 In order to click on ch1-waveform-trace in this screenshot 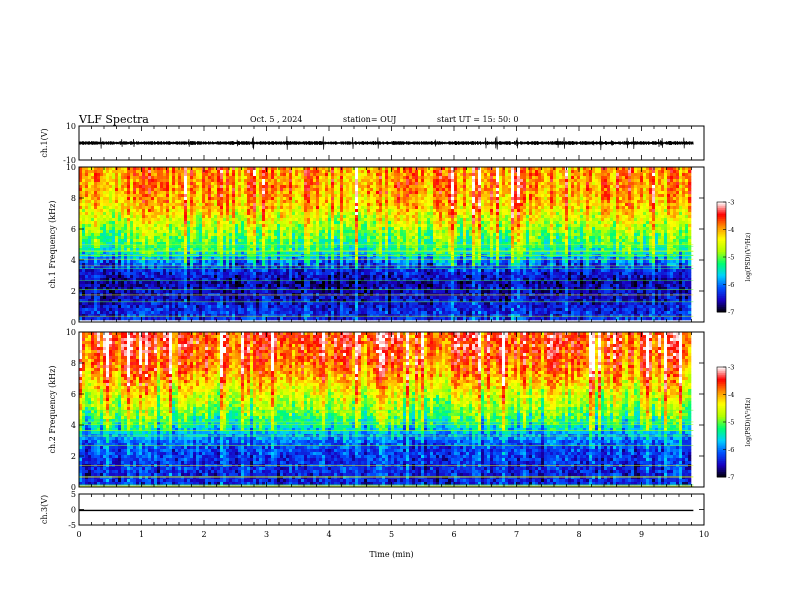, I will do `click(386, 143)`.